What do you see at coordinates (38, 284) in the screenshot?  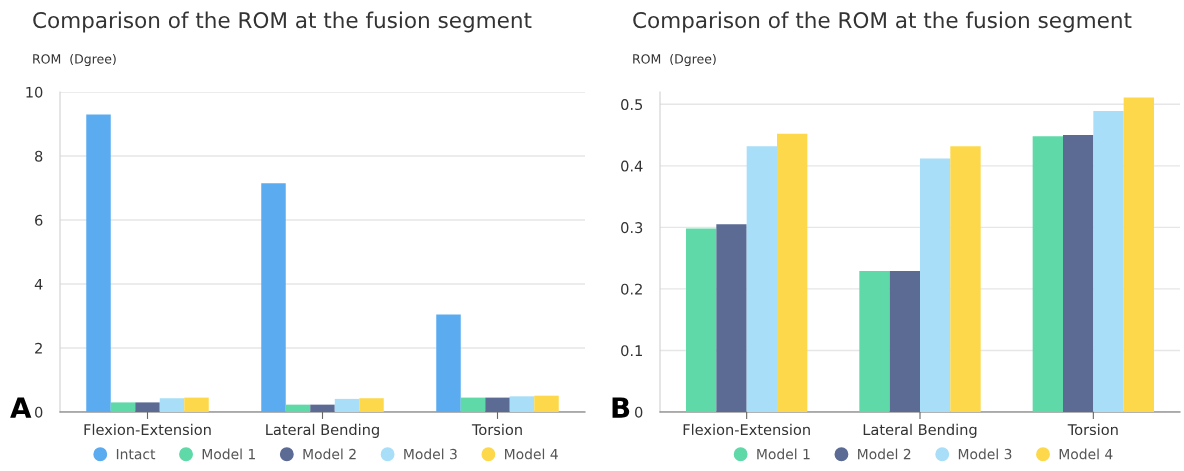 I see `y-tick-label: 4` at bounding box center [38, 284].